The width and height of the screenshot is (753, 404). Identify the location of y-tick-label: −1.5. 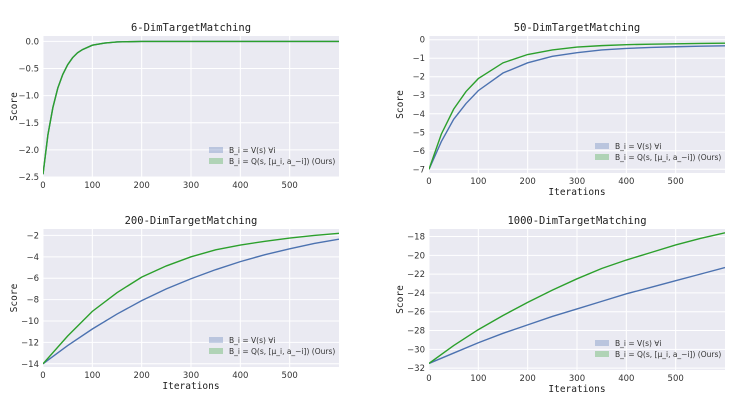
(28, 124).